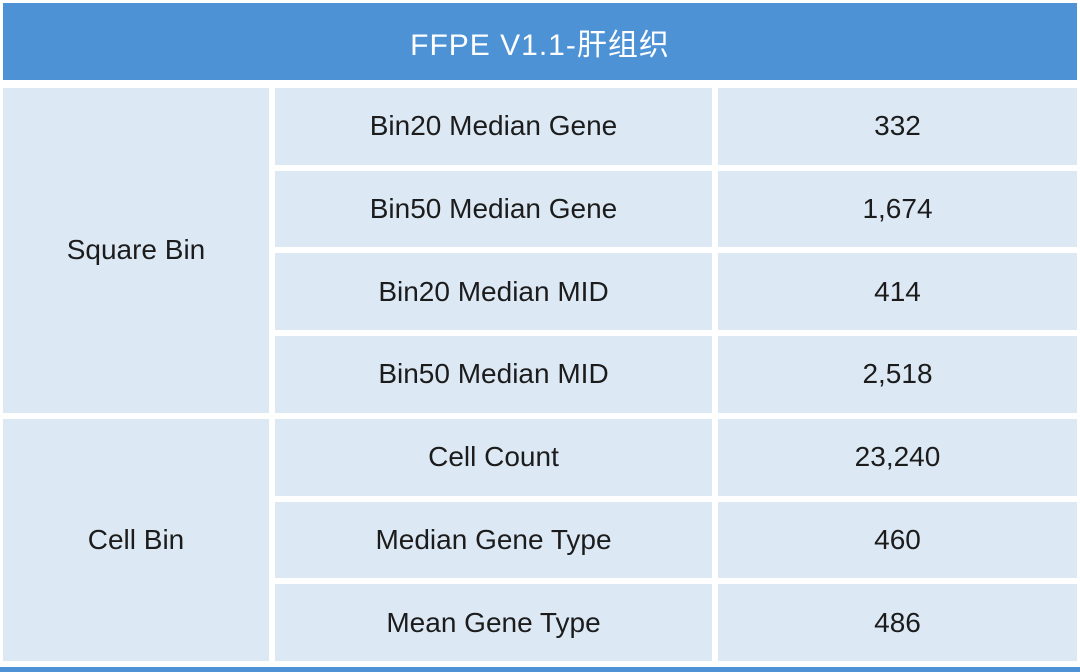 The width and height of the screenshot is (1080, 672). Describe the element at coordinates (897, 540) in the screenshot. I see `value-cell-median-gene-type: 460` at that location.